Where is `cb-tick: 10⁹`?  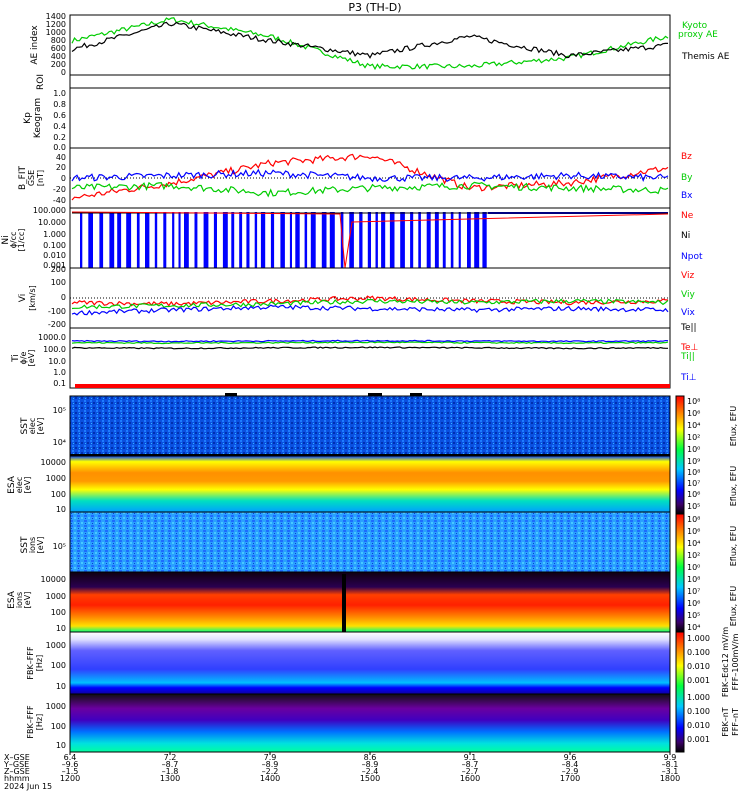 cb-tick: 10⁹ is located at coordinates (693, 461).